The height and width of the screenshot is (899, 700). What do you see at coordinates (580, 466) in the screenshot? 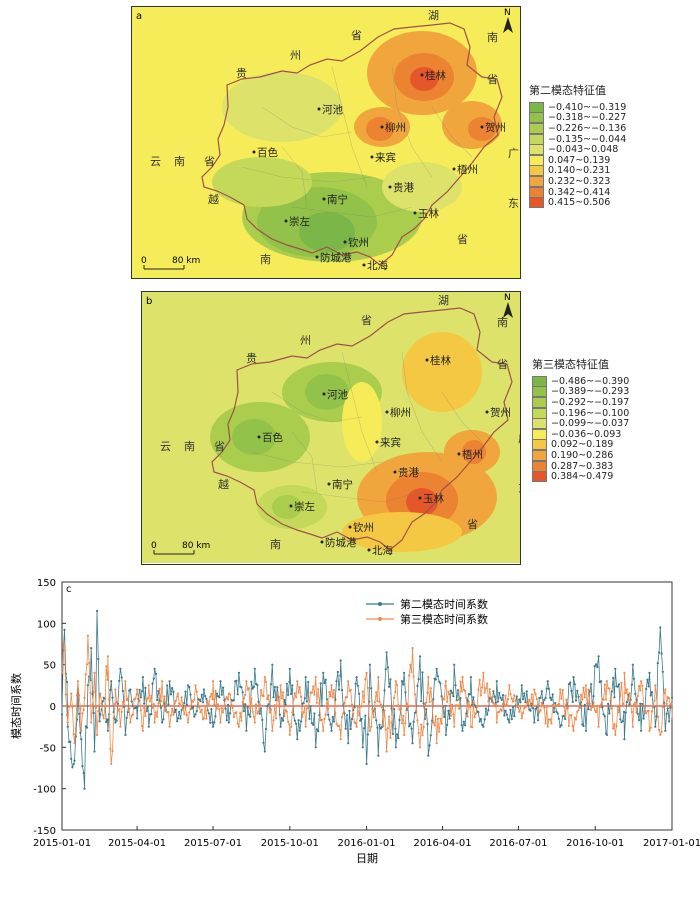
I see `legend-entry: 0.287~0.383` at bounding box center [580, 466].